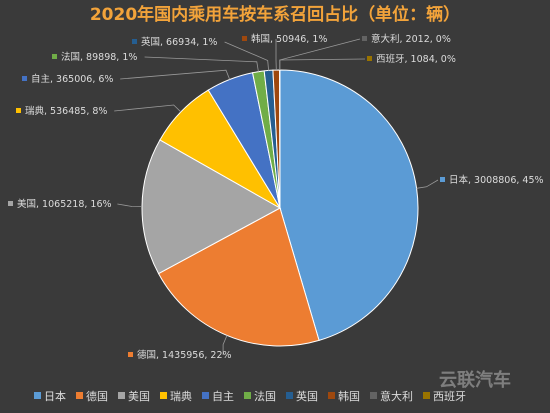  What do you see at coordinates (26, 204) in the screenshot?
I see `data-label-name-2: 美国` at bounding box center [26, 204].